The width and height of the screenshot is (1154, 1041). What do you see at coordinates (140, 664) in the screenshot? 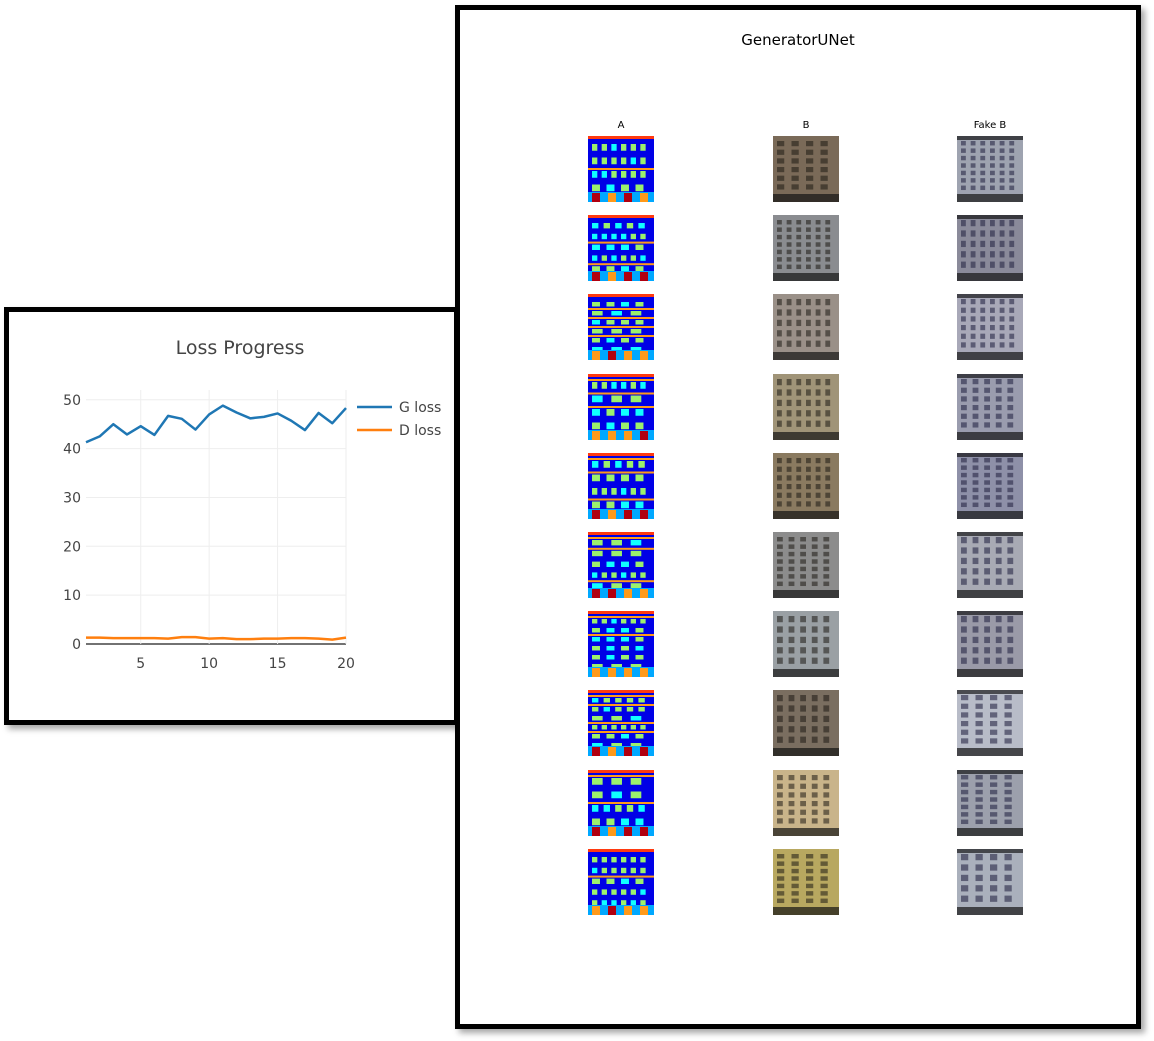
I see `x-tick-label: 5` at bounding box center [140, 664].